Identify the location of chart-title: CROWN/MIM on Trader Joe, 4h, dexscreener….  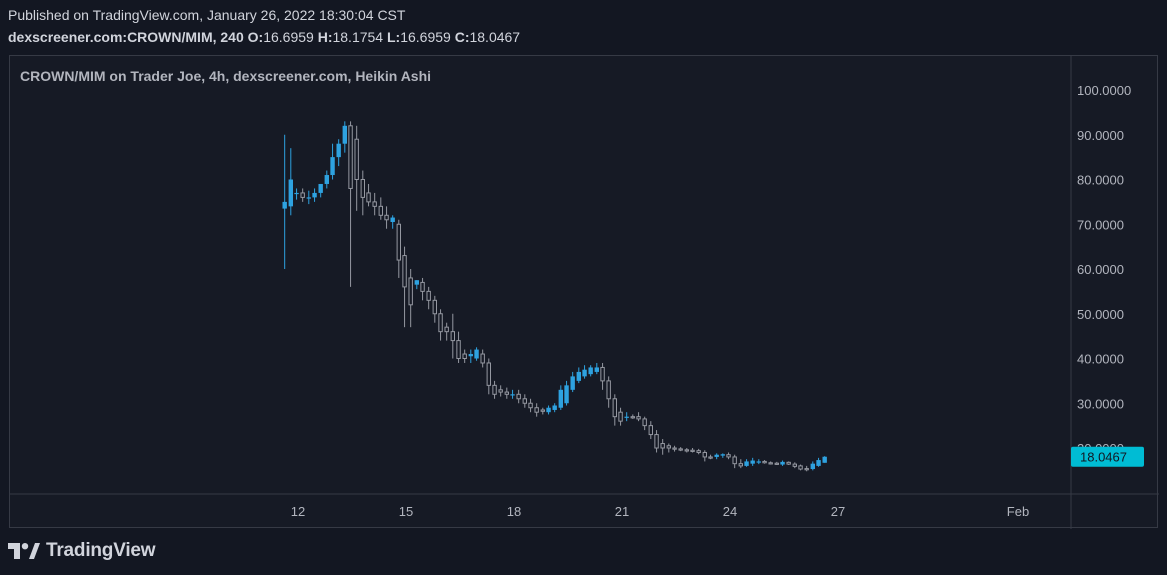
(226, 76).